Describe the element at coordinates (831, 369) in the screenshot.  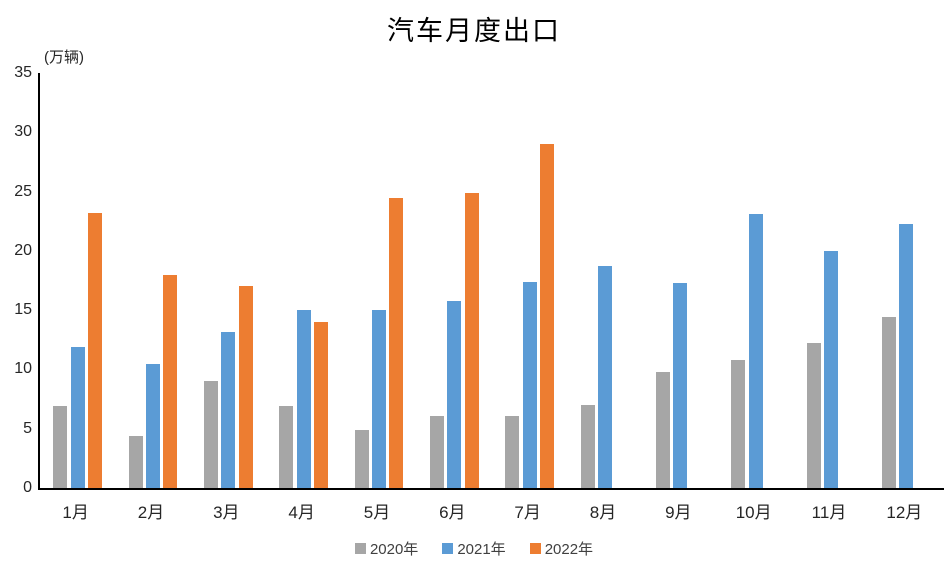
I see `bar-2021年-11月` at that location.